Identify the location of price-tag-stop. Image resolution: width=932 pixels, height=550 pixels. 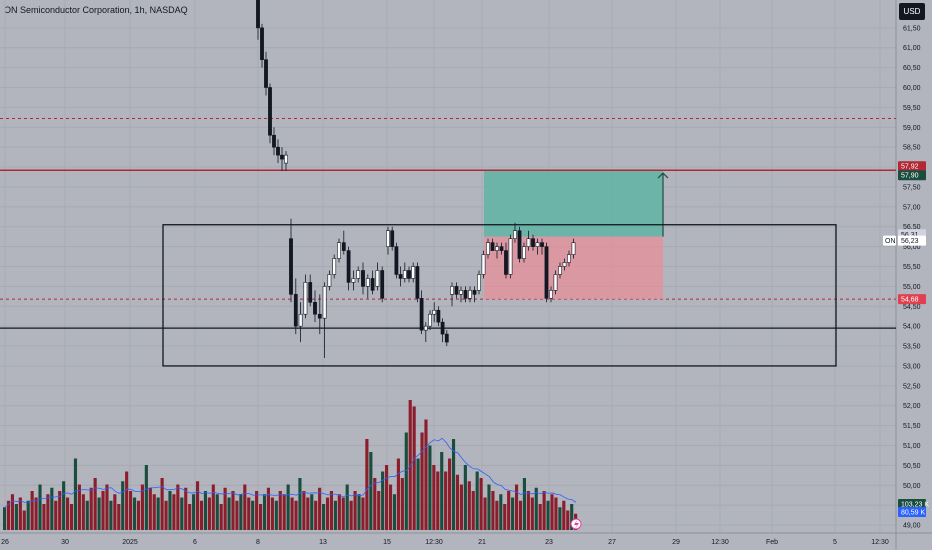
(912, 299).